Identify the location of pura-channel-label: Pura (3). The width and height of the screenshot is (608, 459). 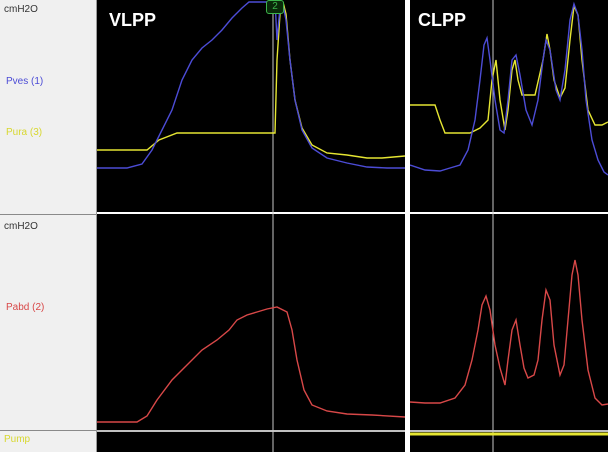
(24, 132).